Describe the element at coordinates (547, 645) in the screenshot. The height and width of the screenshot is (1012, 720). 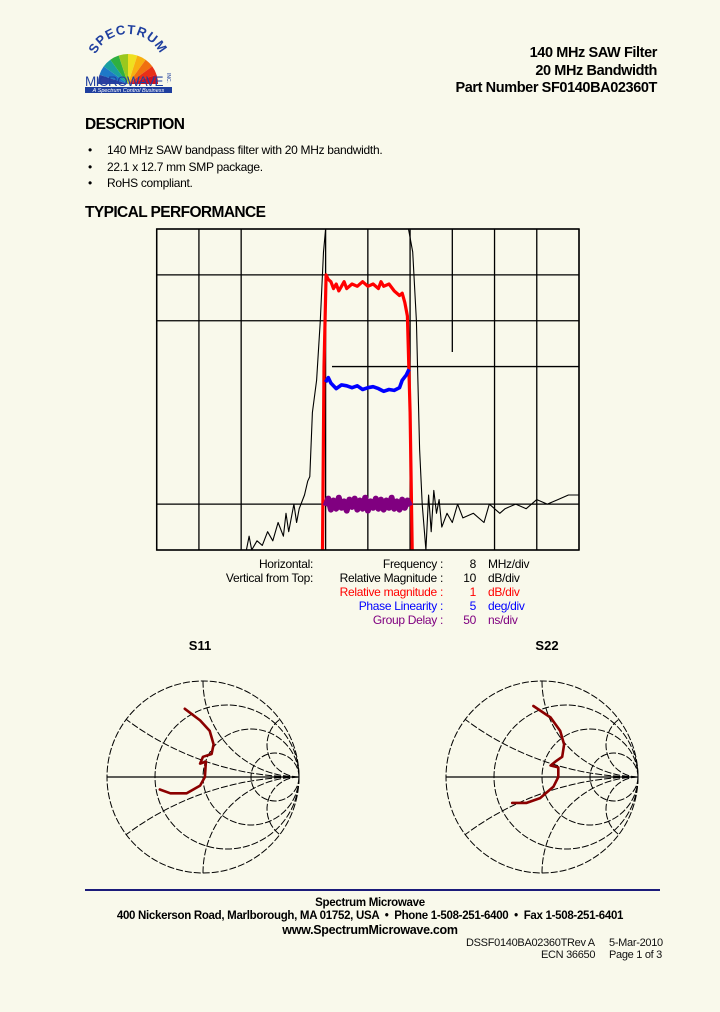
I see `s22-title: S22` at that location.